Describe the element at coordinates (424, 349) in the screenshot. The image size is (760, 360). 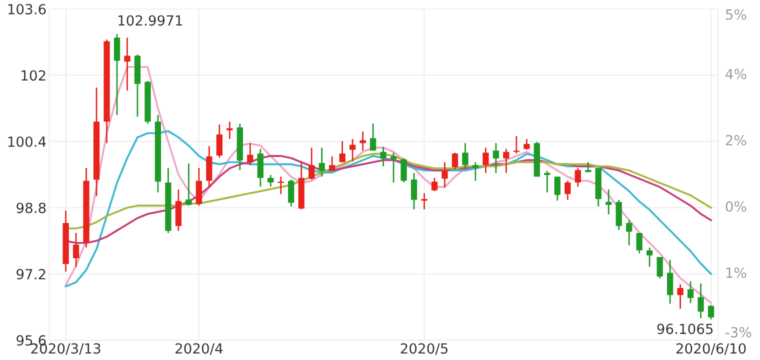
I see `x-tick-label: 2020/5` at that location.